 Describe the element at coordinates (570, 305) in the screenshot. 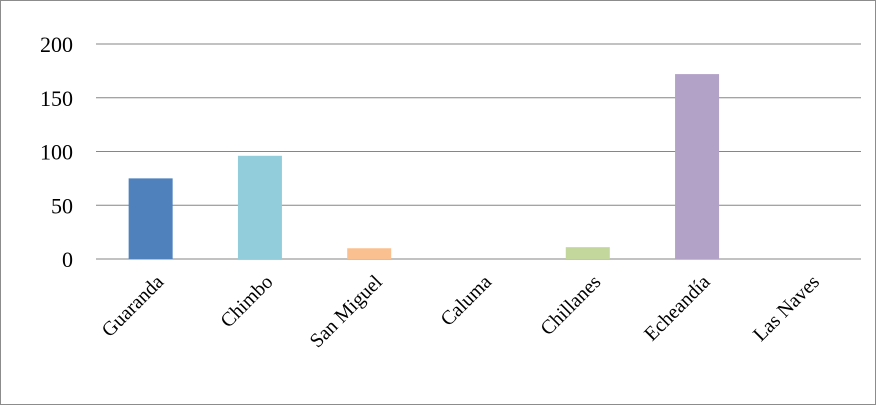

I see `x-category-label: Chillanes` at that location.